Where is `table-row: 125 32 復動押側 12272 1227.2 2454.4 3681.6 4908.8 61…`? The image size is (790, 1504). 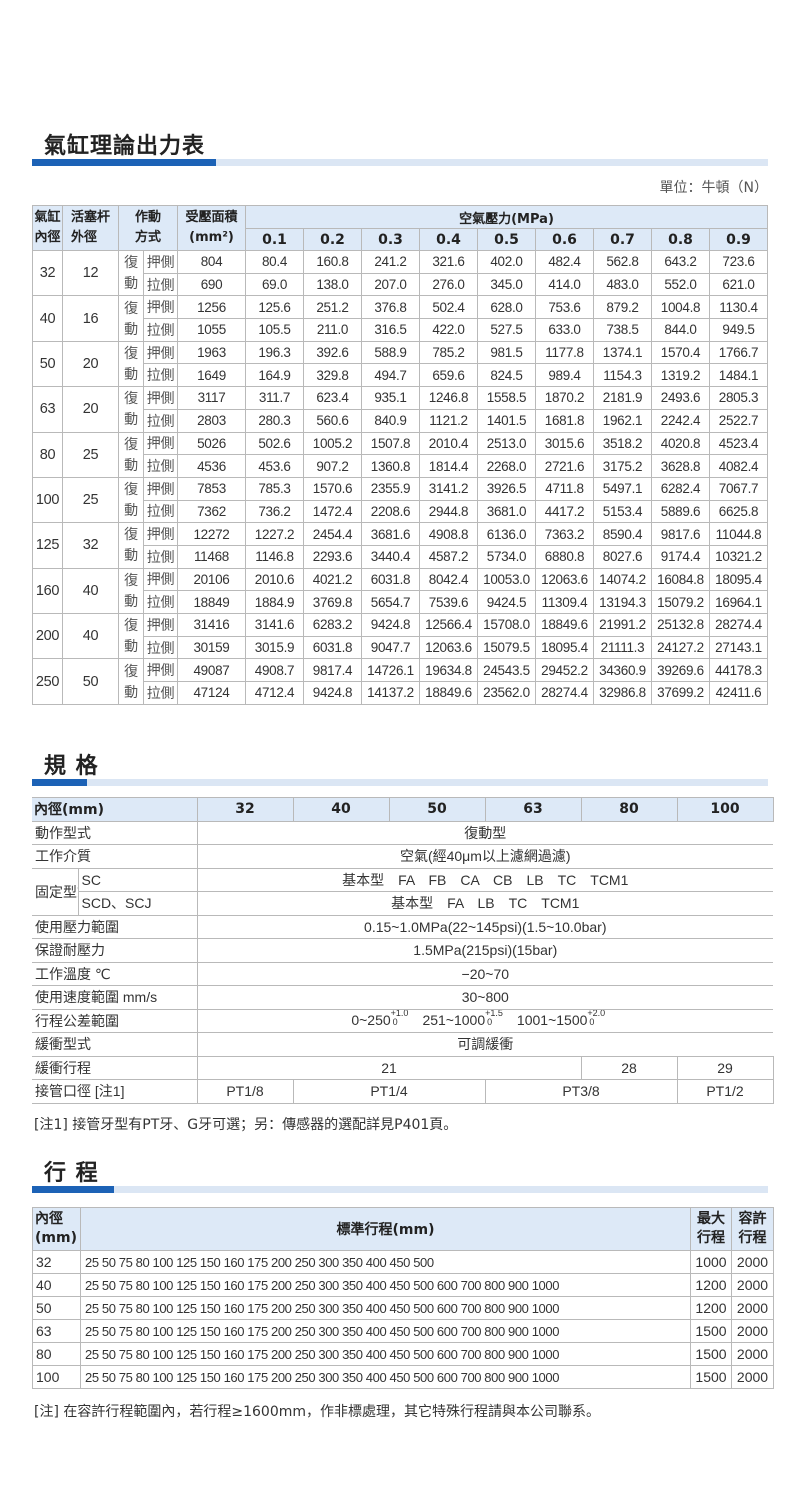 table-row: 125 32 復動押側 12272 1227.2 2454.4 3681.6 4908.8 61… is located at coordinates (400, 545).